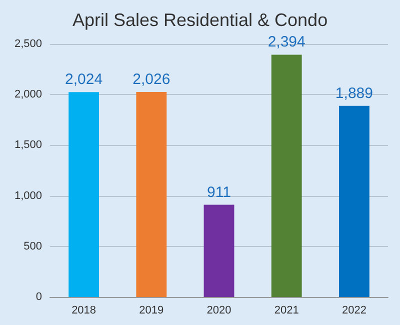  What do you see at coordinates (28, 196) in the screenshot?
I see `y-tick-label: 1,000` at bounding box center [28, 196].